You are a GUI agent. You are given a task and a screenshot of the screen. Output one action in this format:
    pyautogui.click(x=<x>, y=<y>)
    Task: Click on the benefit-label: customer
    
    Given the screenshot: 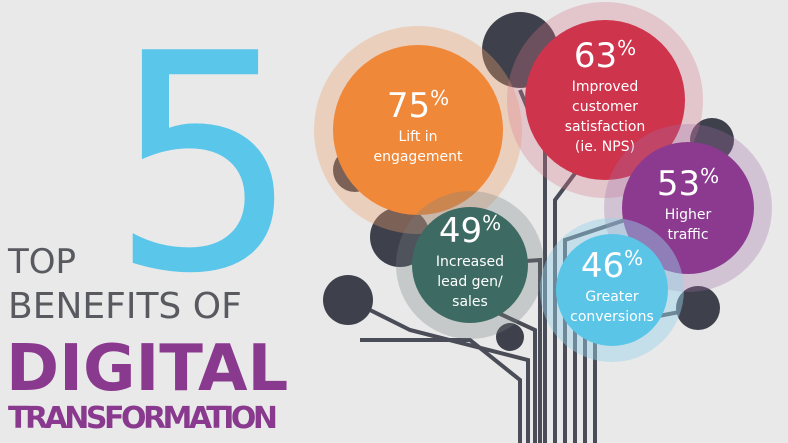 What is the action you would take?
    pyautogui.click(x=605, y=107)
    